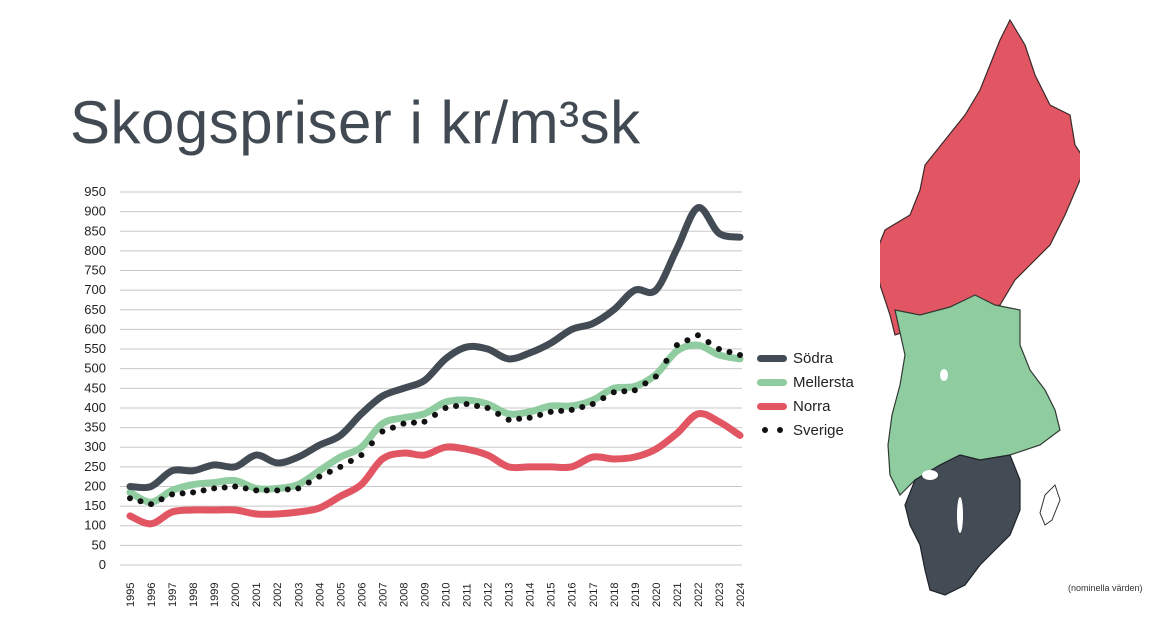 Image resolution: width=1161 pixels, height=625 pixels. Describe the element at coordinates (320, 595) in the screenshot. I see `x-tick-label: 2004` at that location.